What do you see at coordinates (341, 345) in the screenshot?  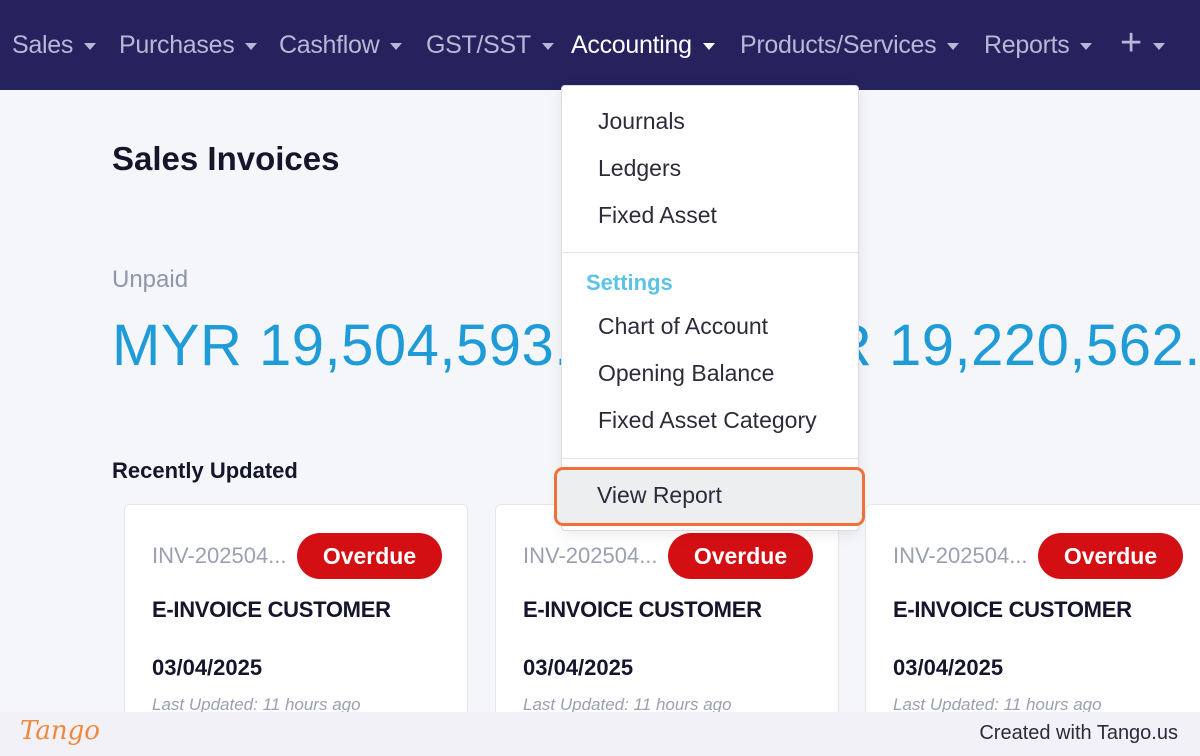 I see `unpaid-amount: MYR 19,504,593.` at bounding box center [341, 345].